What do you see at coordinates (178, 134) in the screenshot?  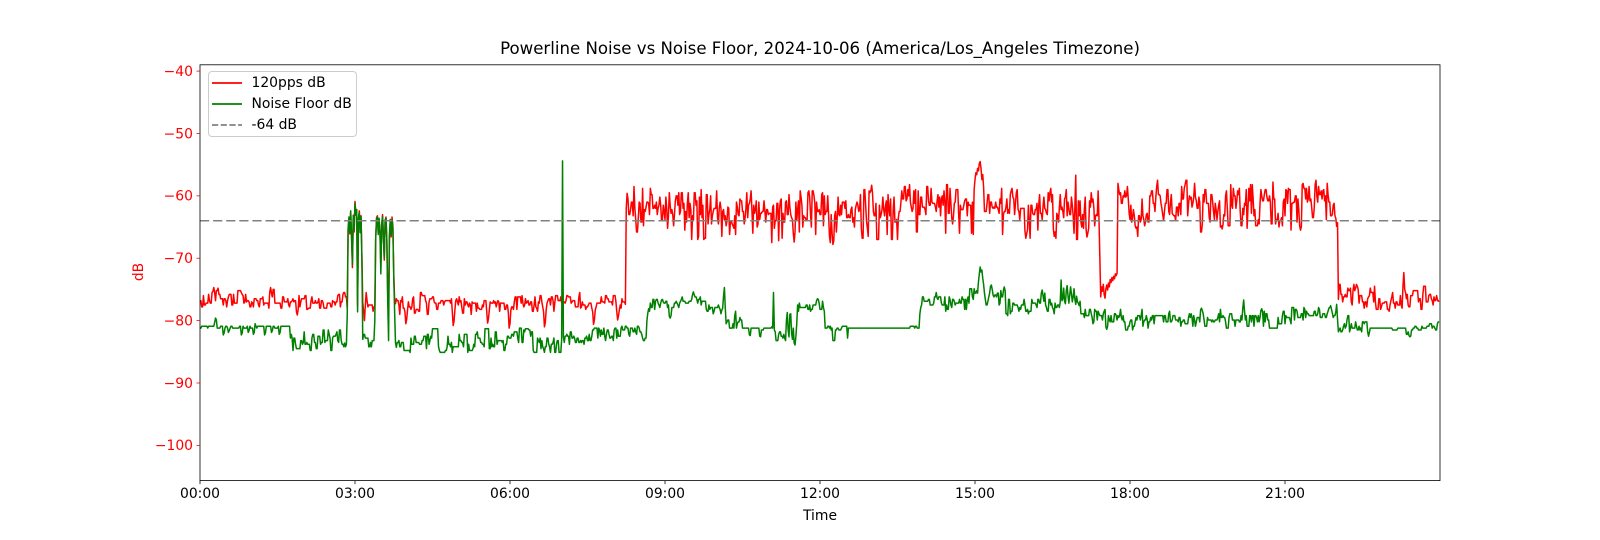 I see `y-tick-label--50: −50` at bounding box center [178, 134].